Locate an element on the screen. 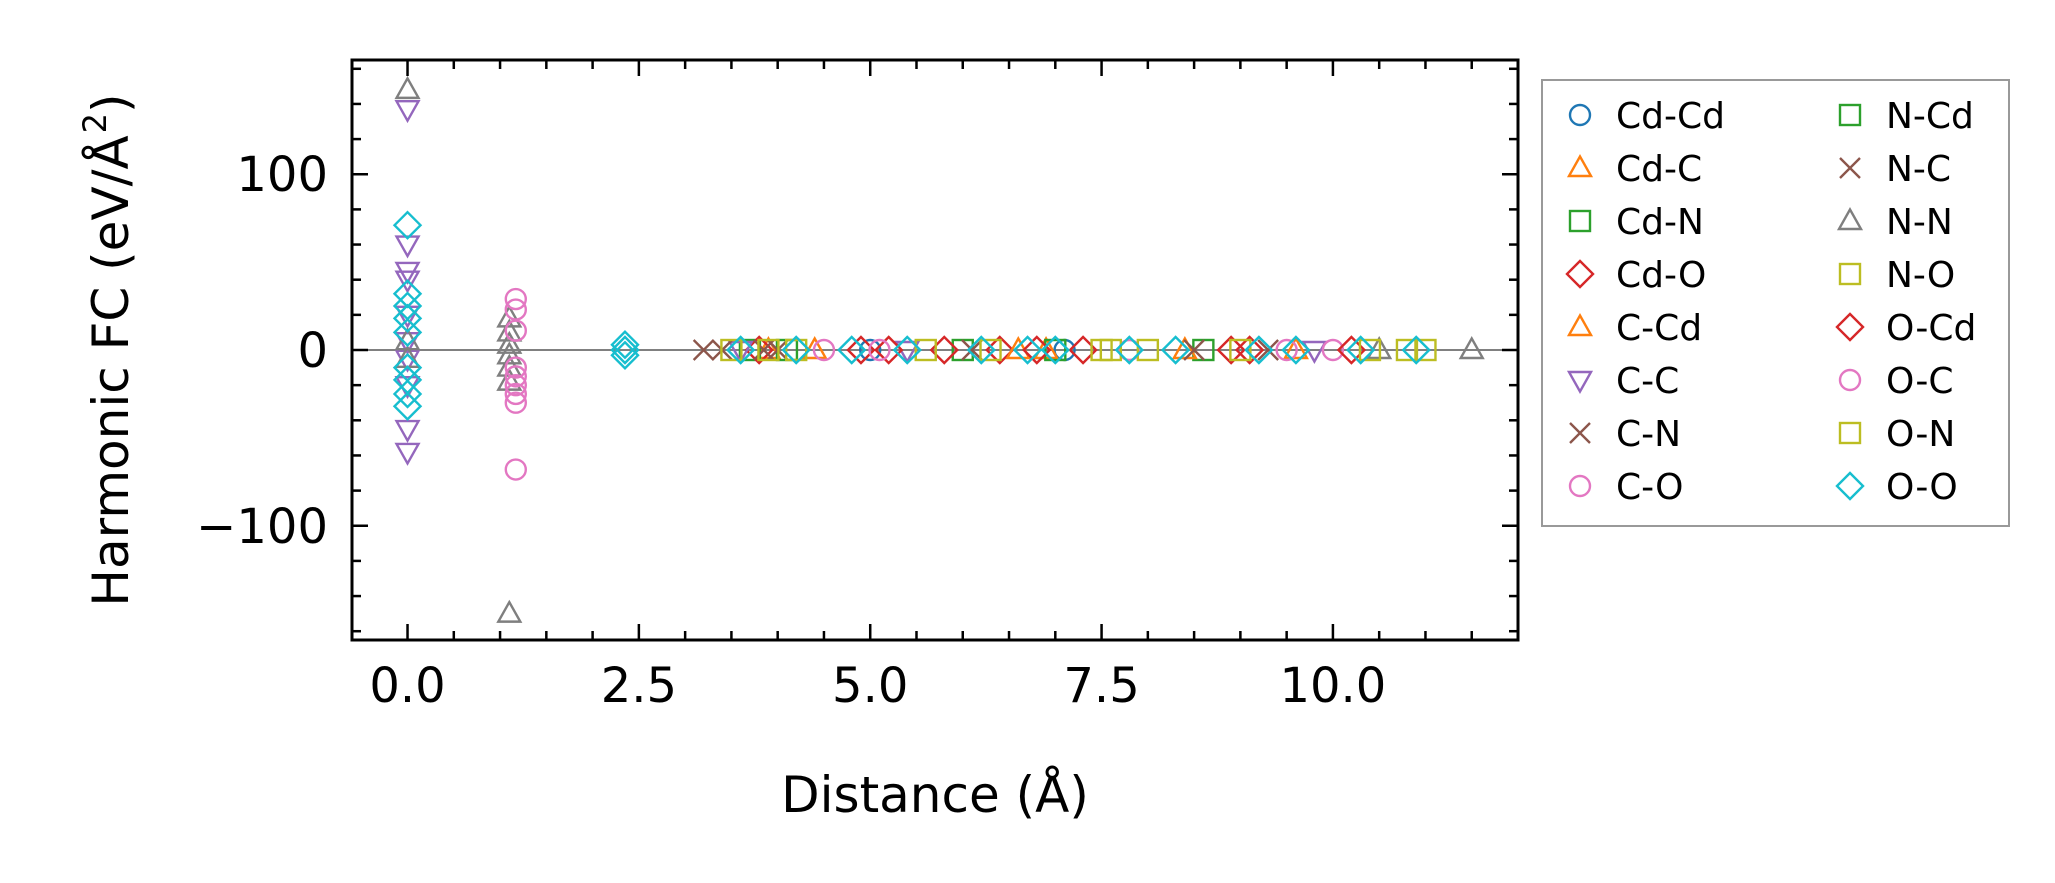  y-axis-title: Harmonic FC (eV/Å2) is located at coordinates (108, 349).